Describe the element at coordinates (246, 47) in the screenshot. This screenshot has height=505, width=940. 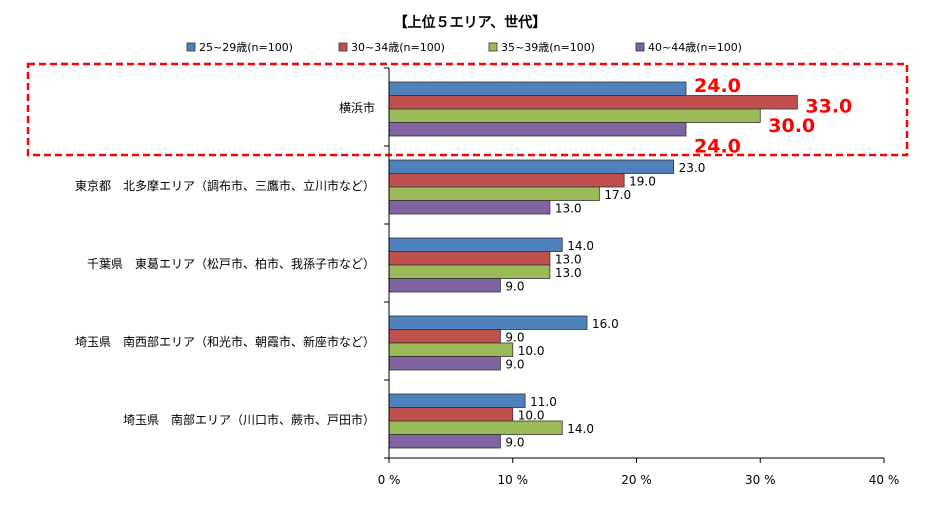
I see `legend-label: 25~29歳(n=100)` at that location.